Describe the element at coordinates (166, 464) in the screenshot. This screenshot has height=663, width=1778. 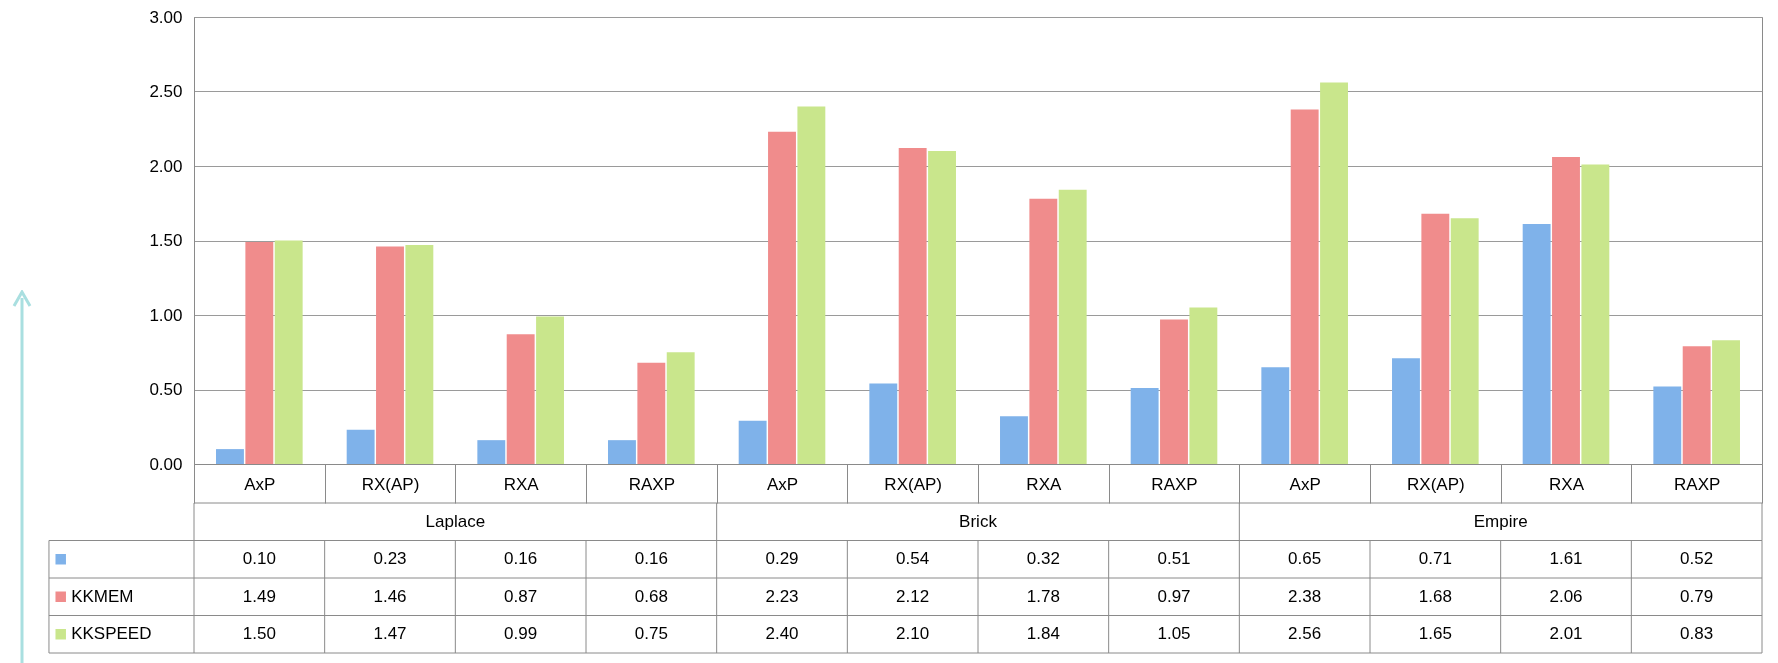
I see `y-tick-label: 0.00` at that location.